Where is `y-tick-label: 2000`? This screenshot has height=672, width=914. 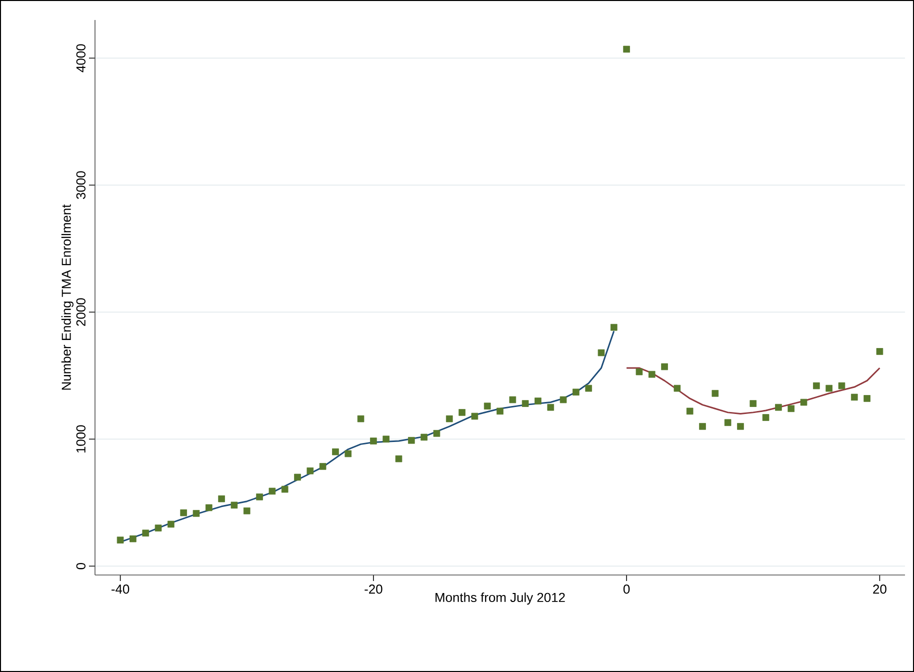 y-tick-label: 2000 is located at coordinates (81, 312).